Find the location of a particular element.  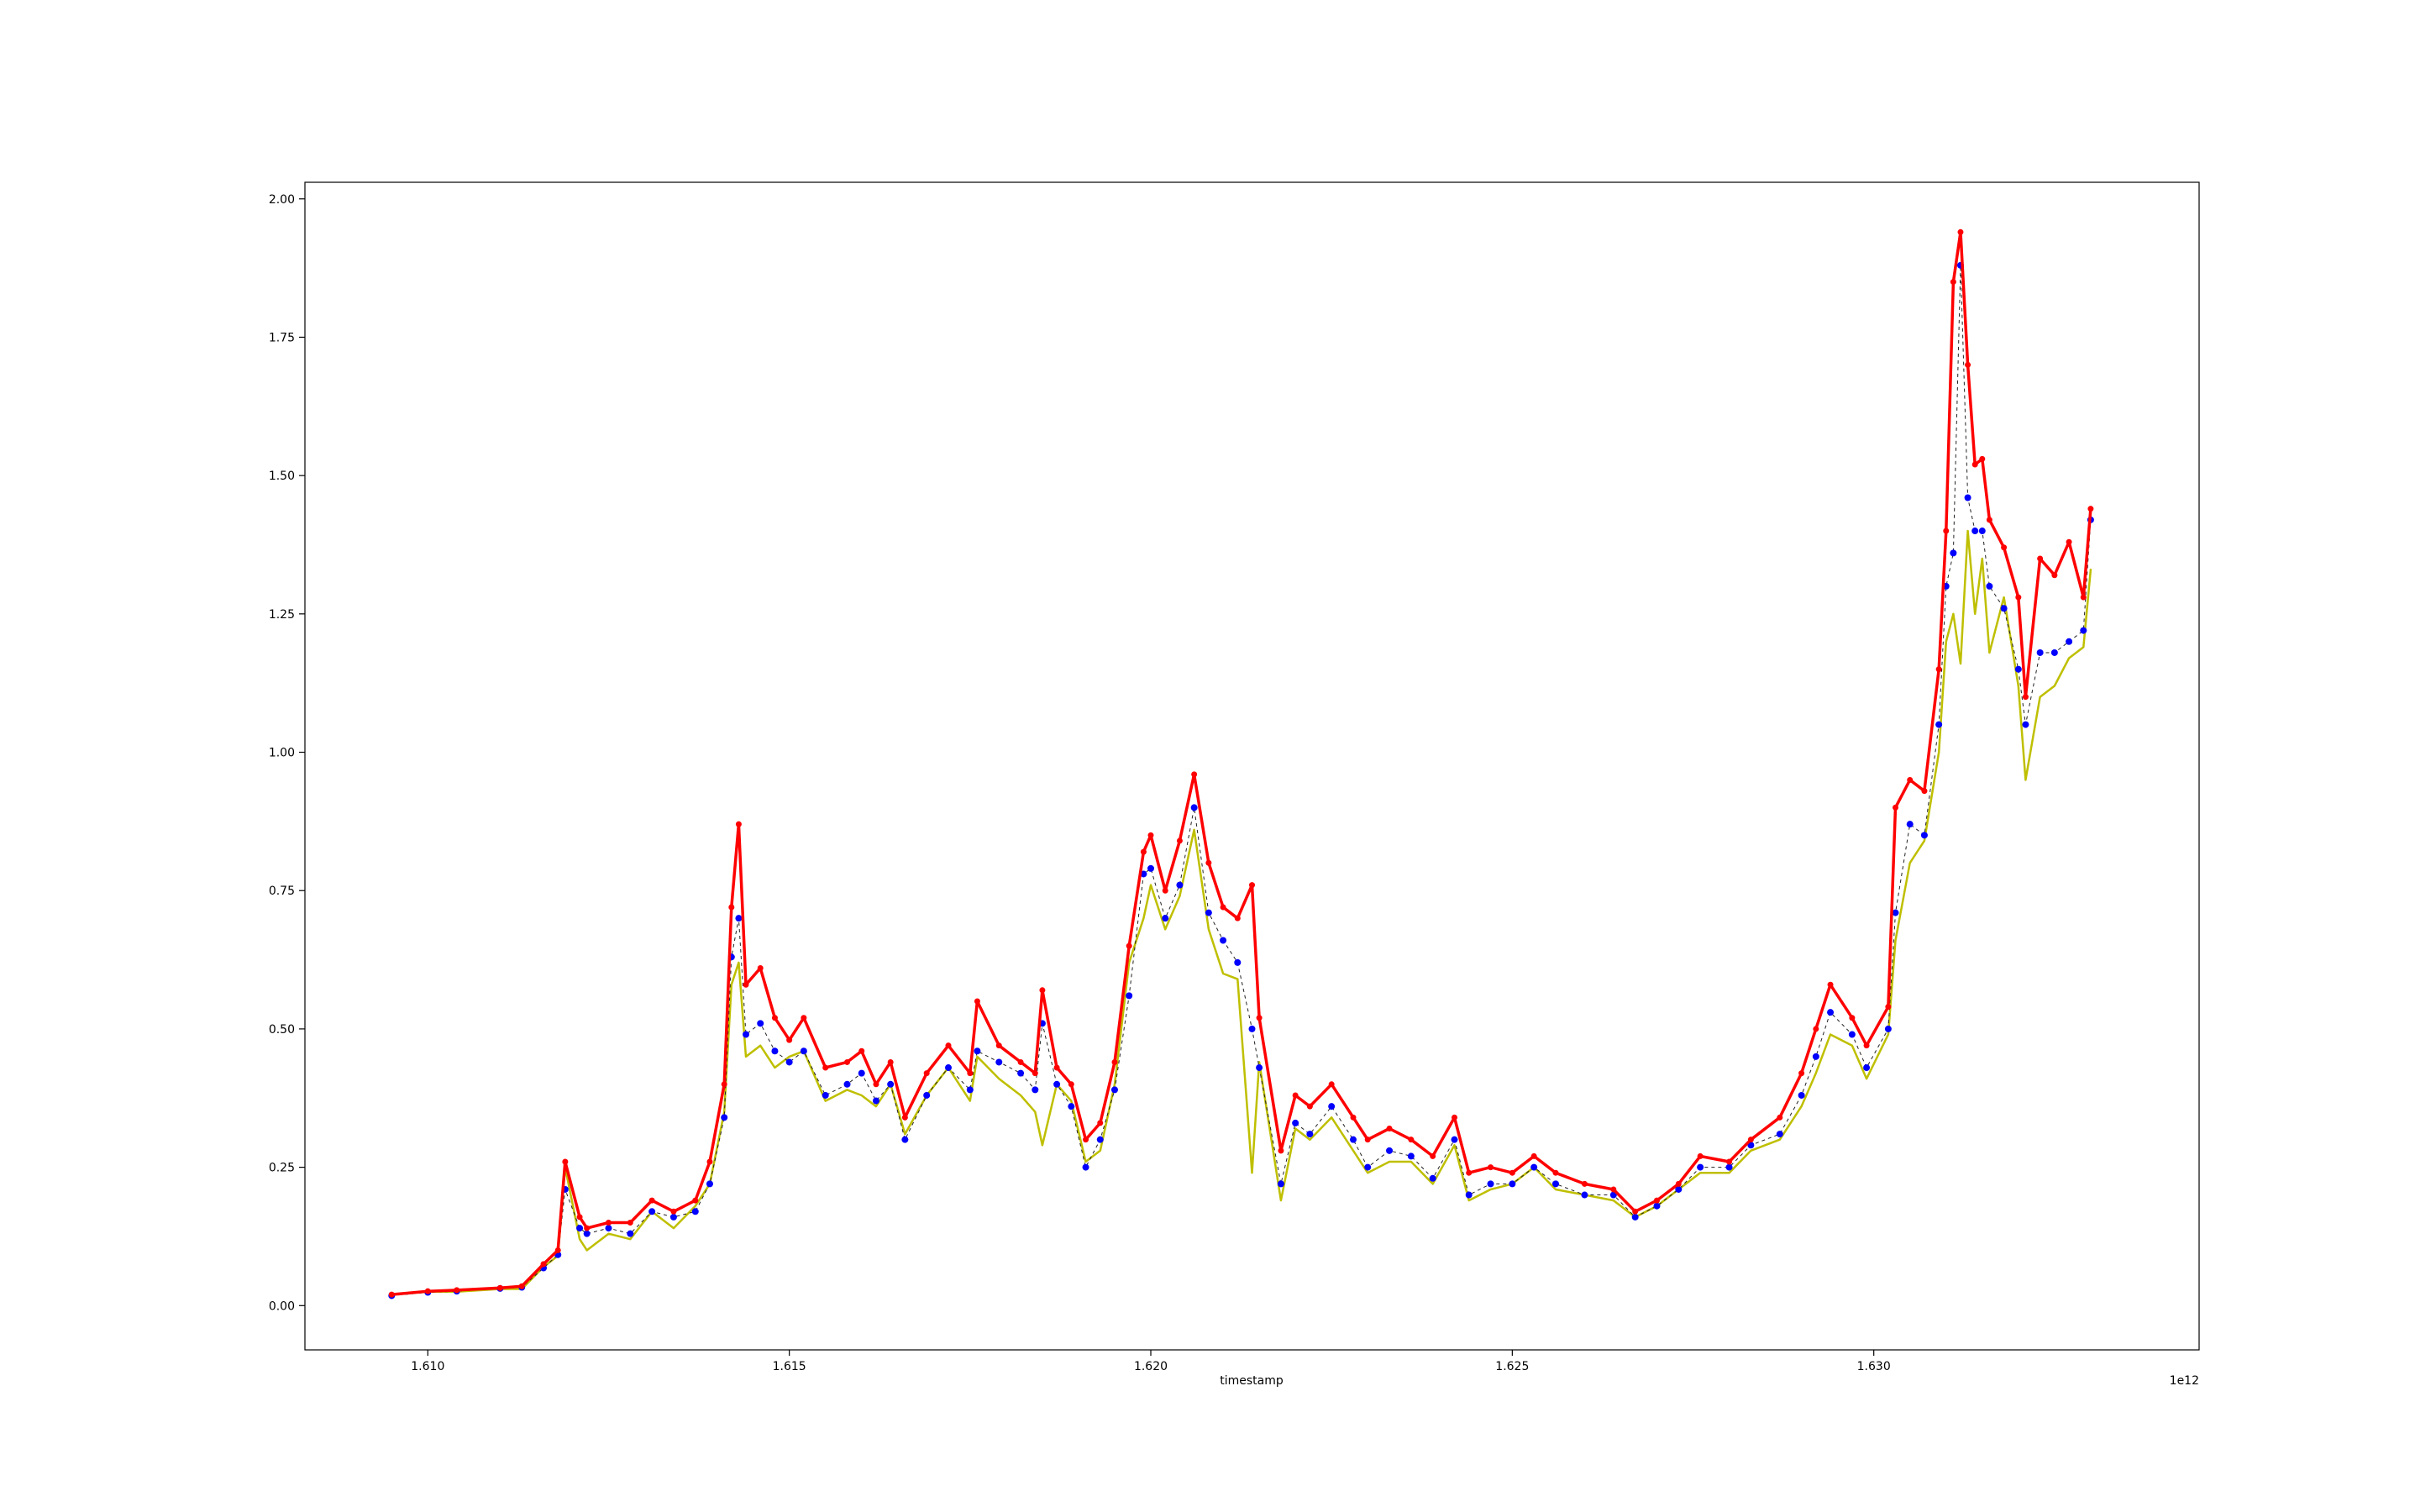

x-axis-offset-text: 1e12 is located at coordinates (2184, 1381).